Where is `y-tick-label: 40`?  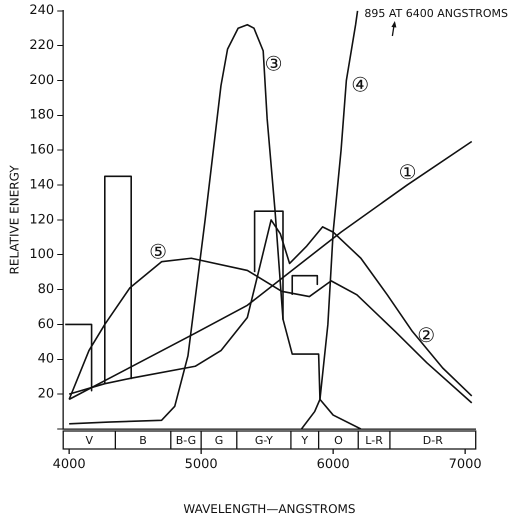
y-tick-label: 40 is located at coordinates (46, 359).